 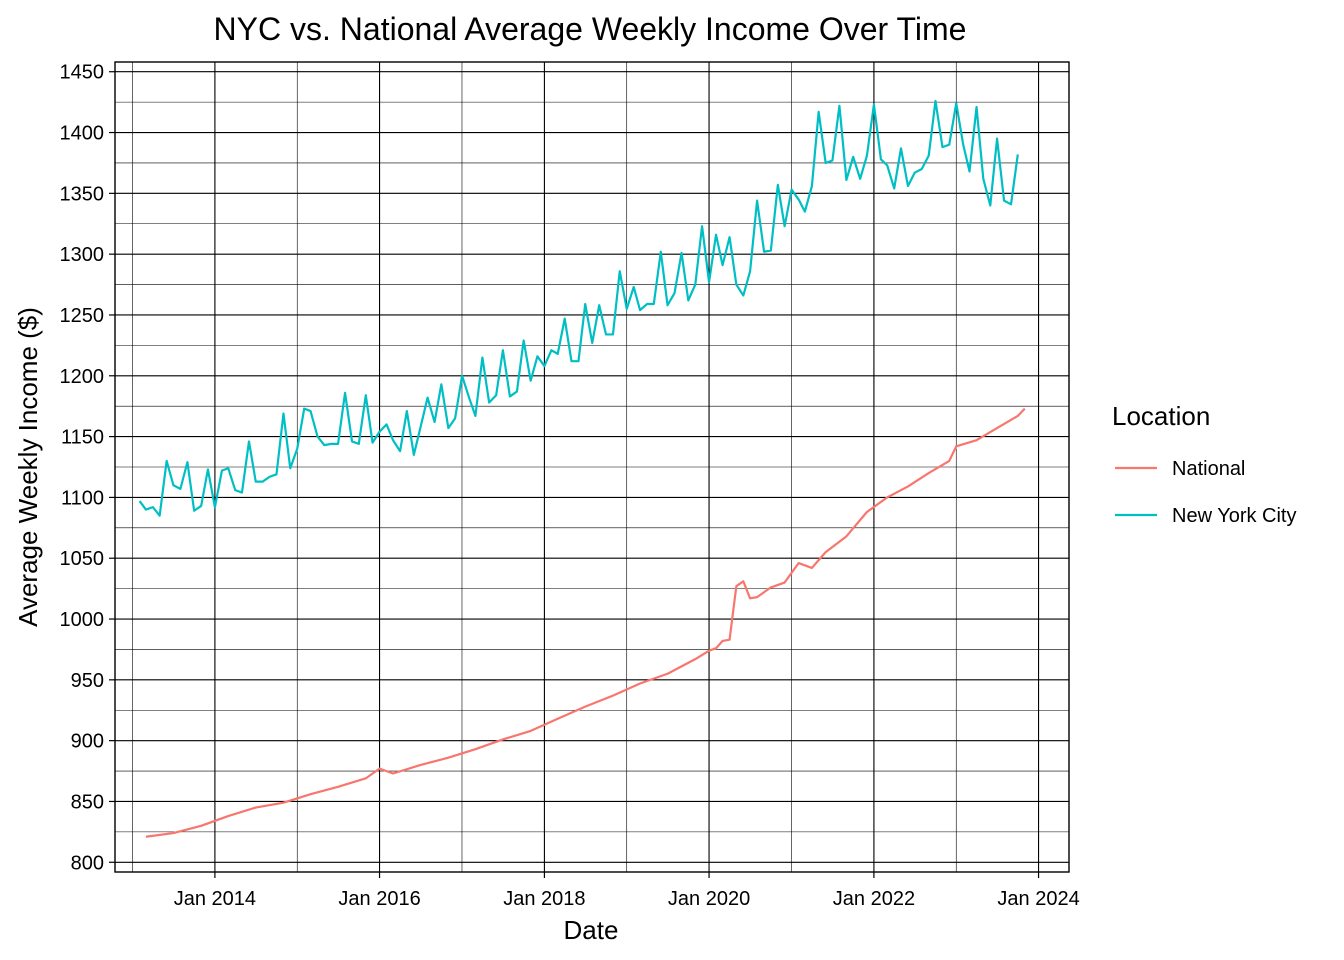 What do you see at coordinates (87, 681) in the screenshot?
I see `y-tick-label: 950` at bounding box center [87, 681].